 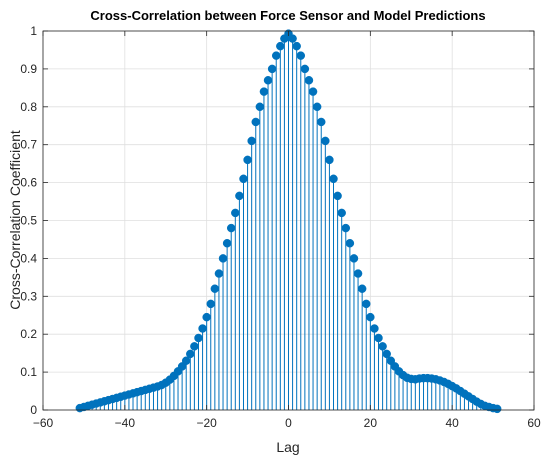 I want to click on x-tick-label: 40, so click(x=452, y=423).